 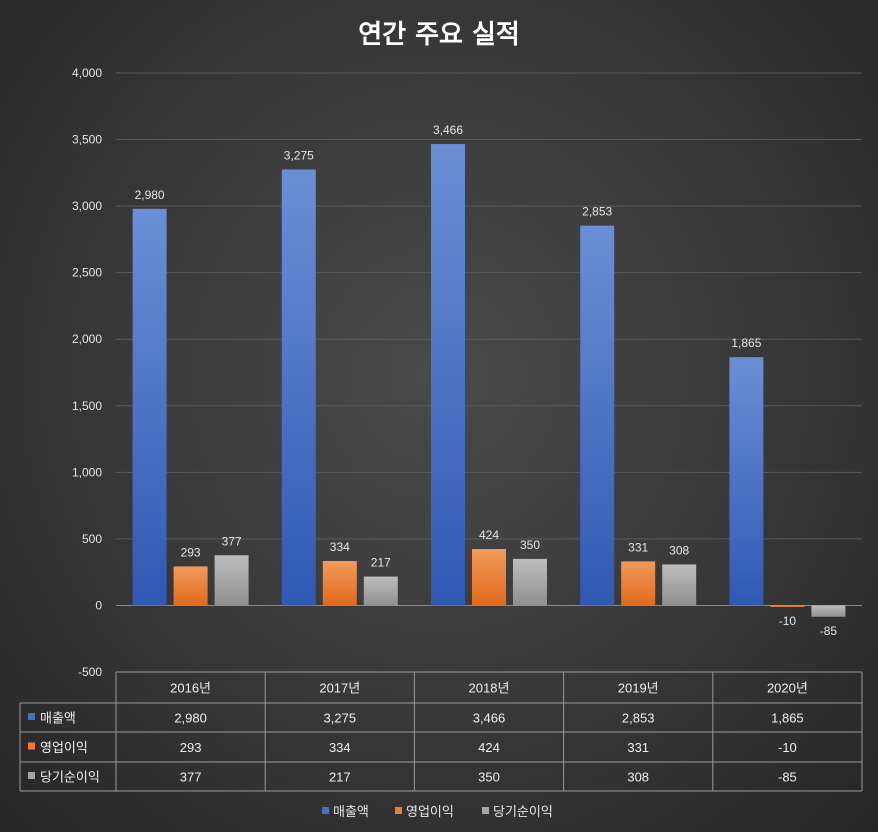 What do you see at coordinates (679, 585) in the screenshot?
I see `bar-당기순이익-2019년` at bounding box center [679, 585].